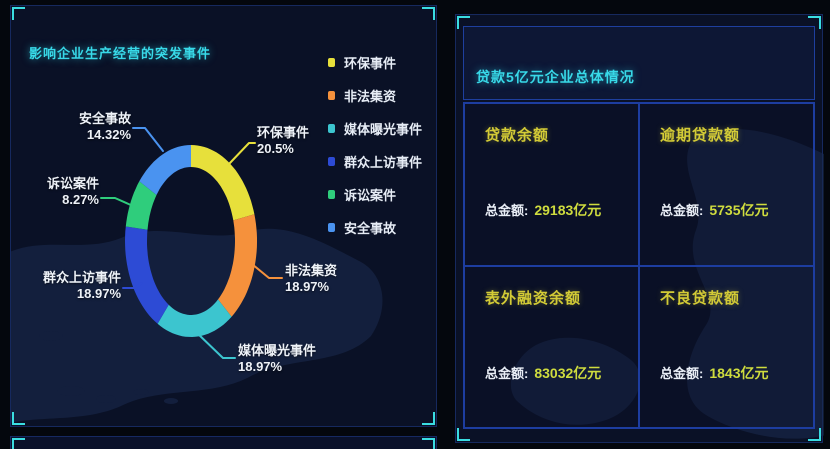  Describe the element at coordinates (555, 76) in the screenshot. I see `loans-panel-title: 贷款5亿元企业总体情况` at that location.